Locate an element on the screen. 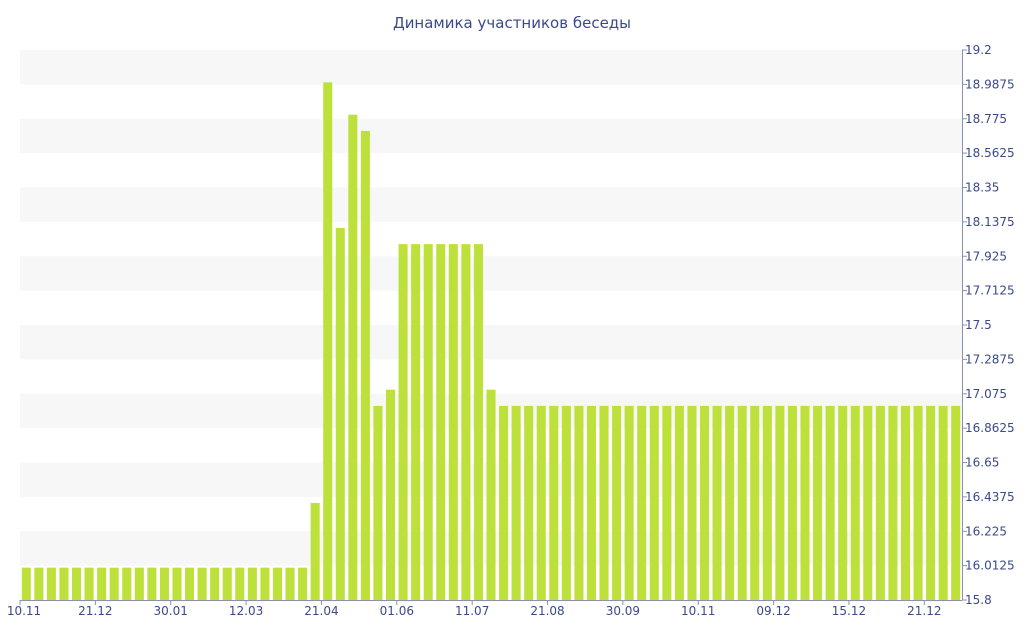 This screenshot has width=1024, height=640. y-tick-label: 17.5 is located at coordinates (978, 325).